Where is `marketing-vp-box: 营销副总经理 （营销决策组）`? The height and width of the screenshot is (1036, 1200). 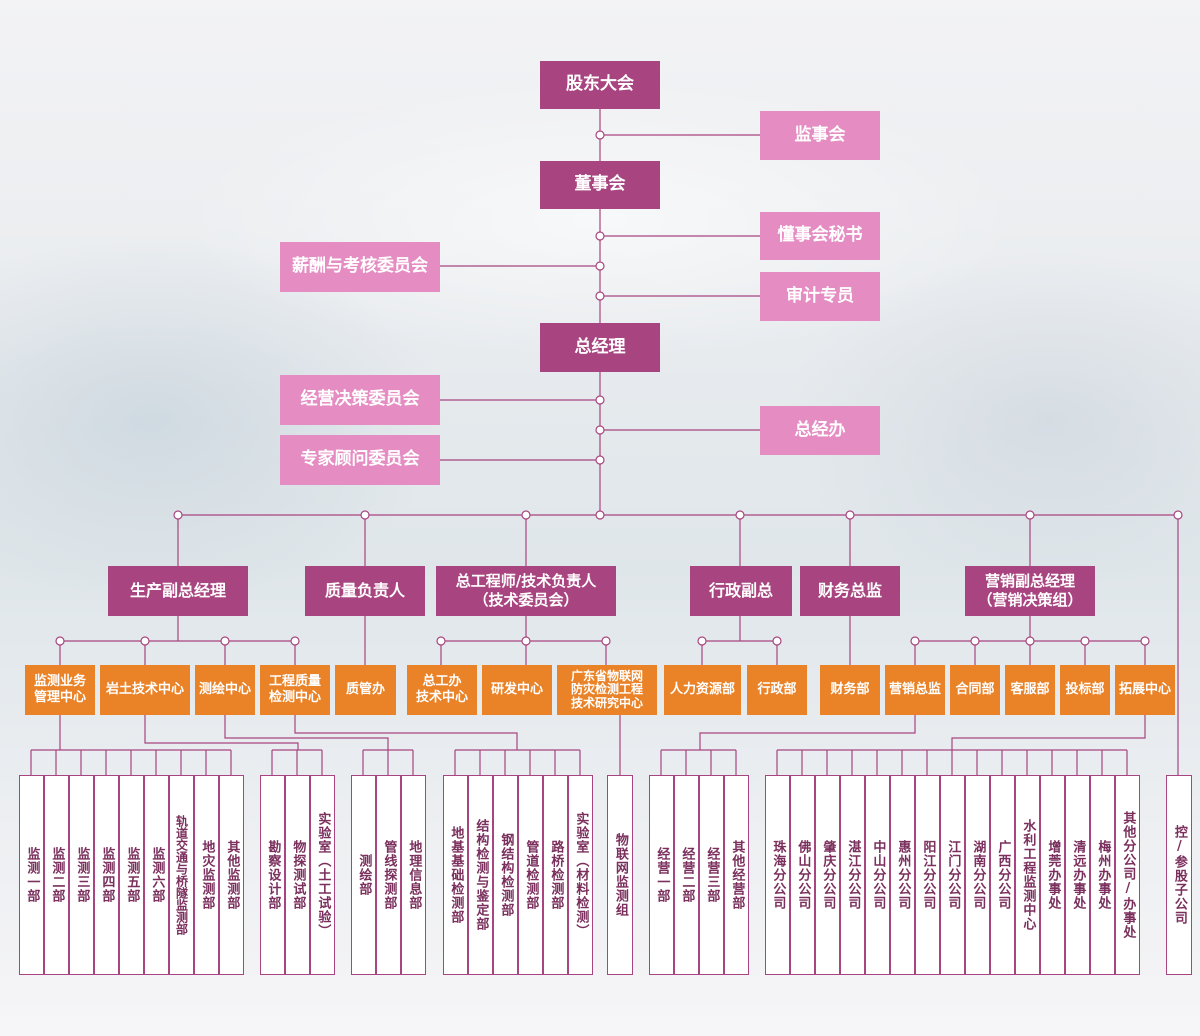 marketing-vp-box: 营销副总经理 （营销决策组） is located at coordinates (1030, 591).